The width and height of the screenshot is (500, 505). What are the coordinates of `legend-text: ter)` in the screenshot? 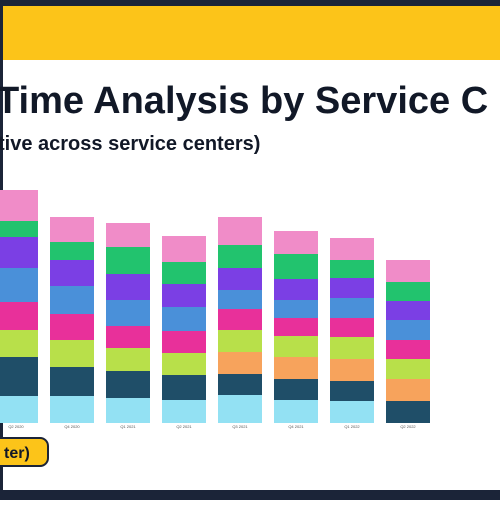 It's located at (17, 453).